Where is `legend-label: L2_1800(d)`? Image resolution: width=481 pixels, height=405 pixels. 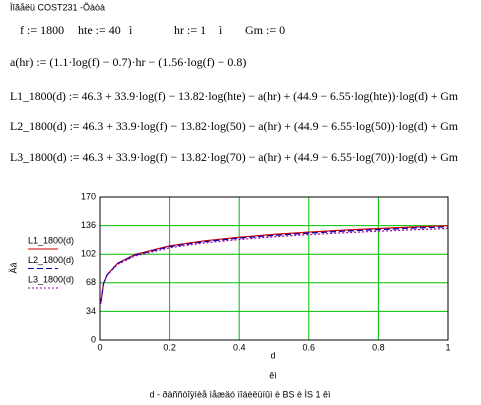
legend-label: L2_1800(d) is located at coordinates (51, 260).